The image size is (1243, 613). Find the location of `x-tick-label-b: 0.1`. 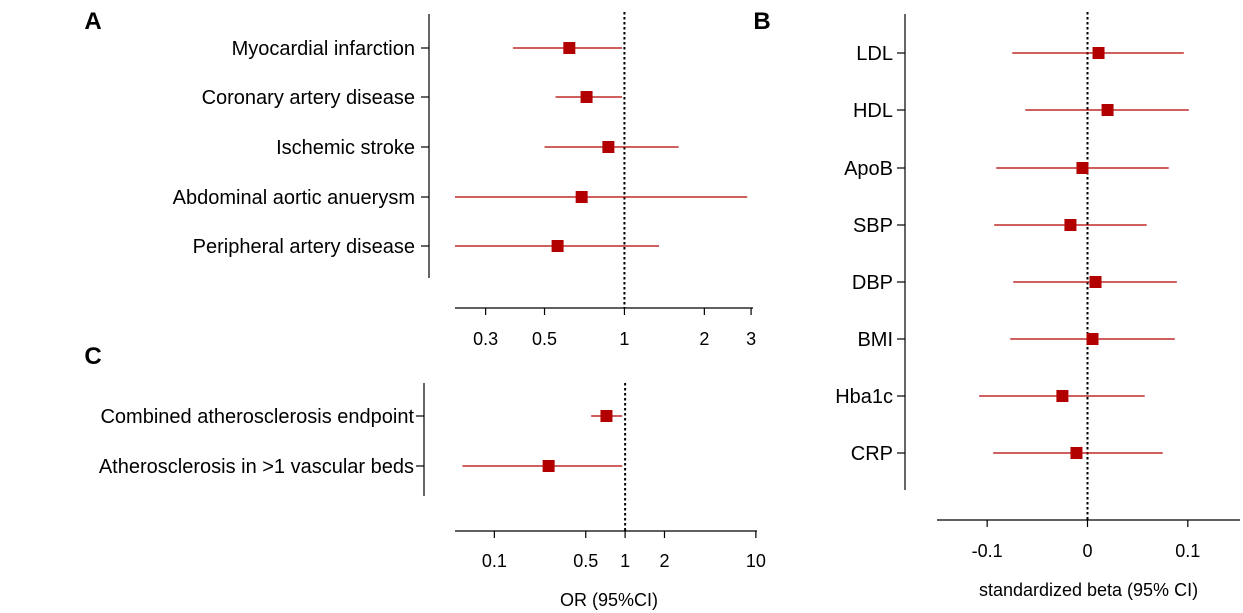

x-tick-label-b: 0.1 is located at coordinates (1187, 551).